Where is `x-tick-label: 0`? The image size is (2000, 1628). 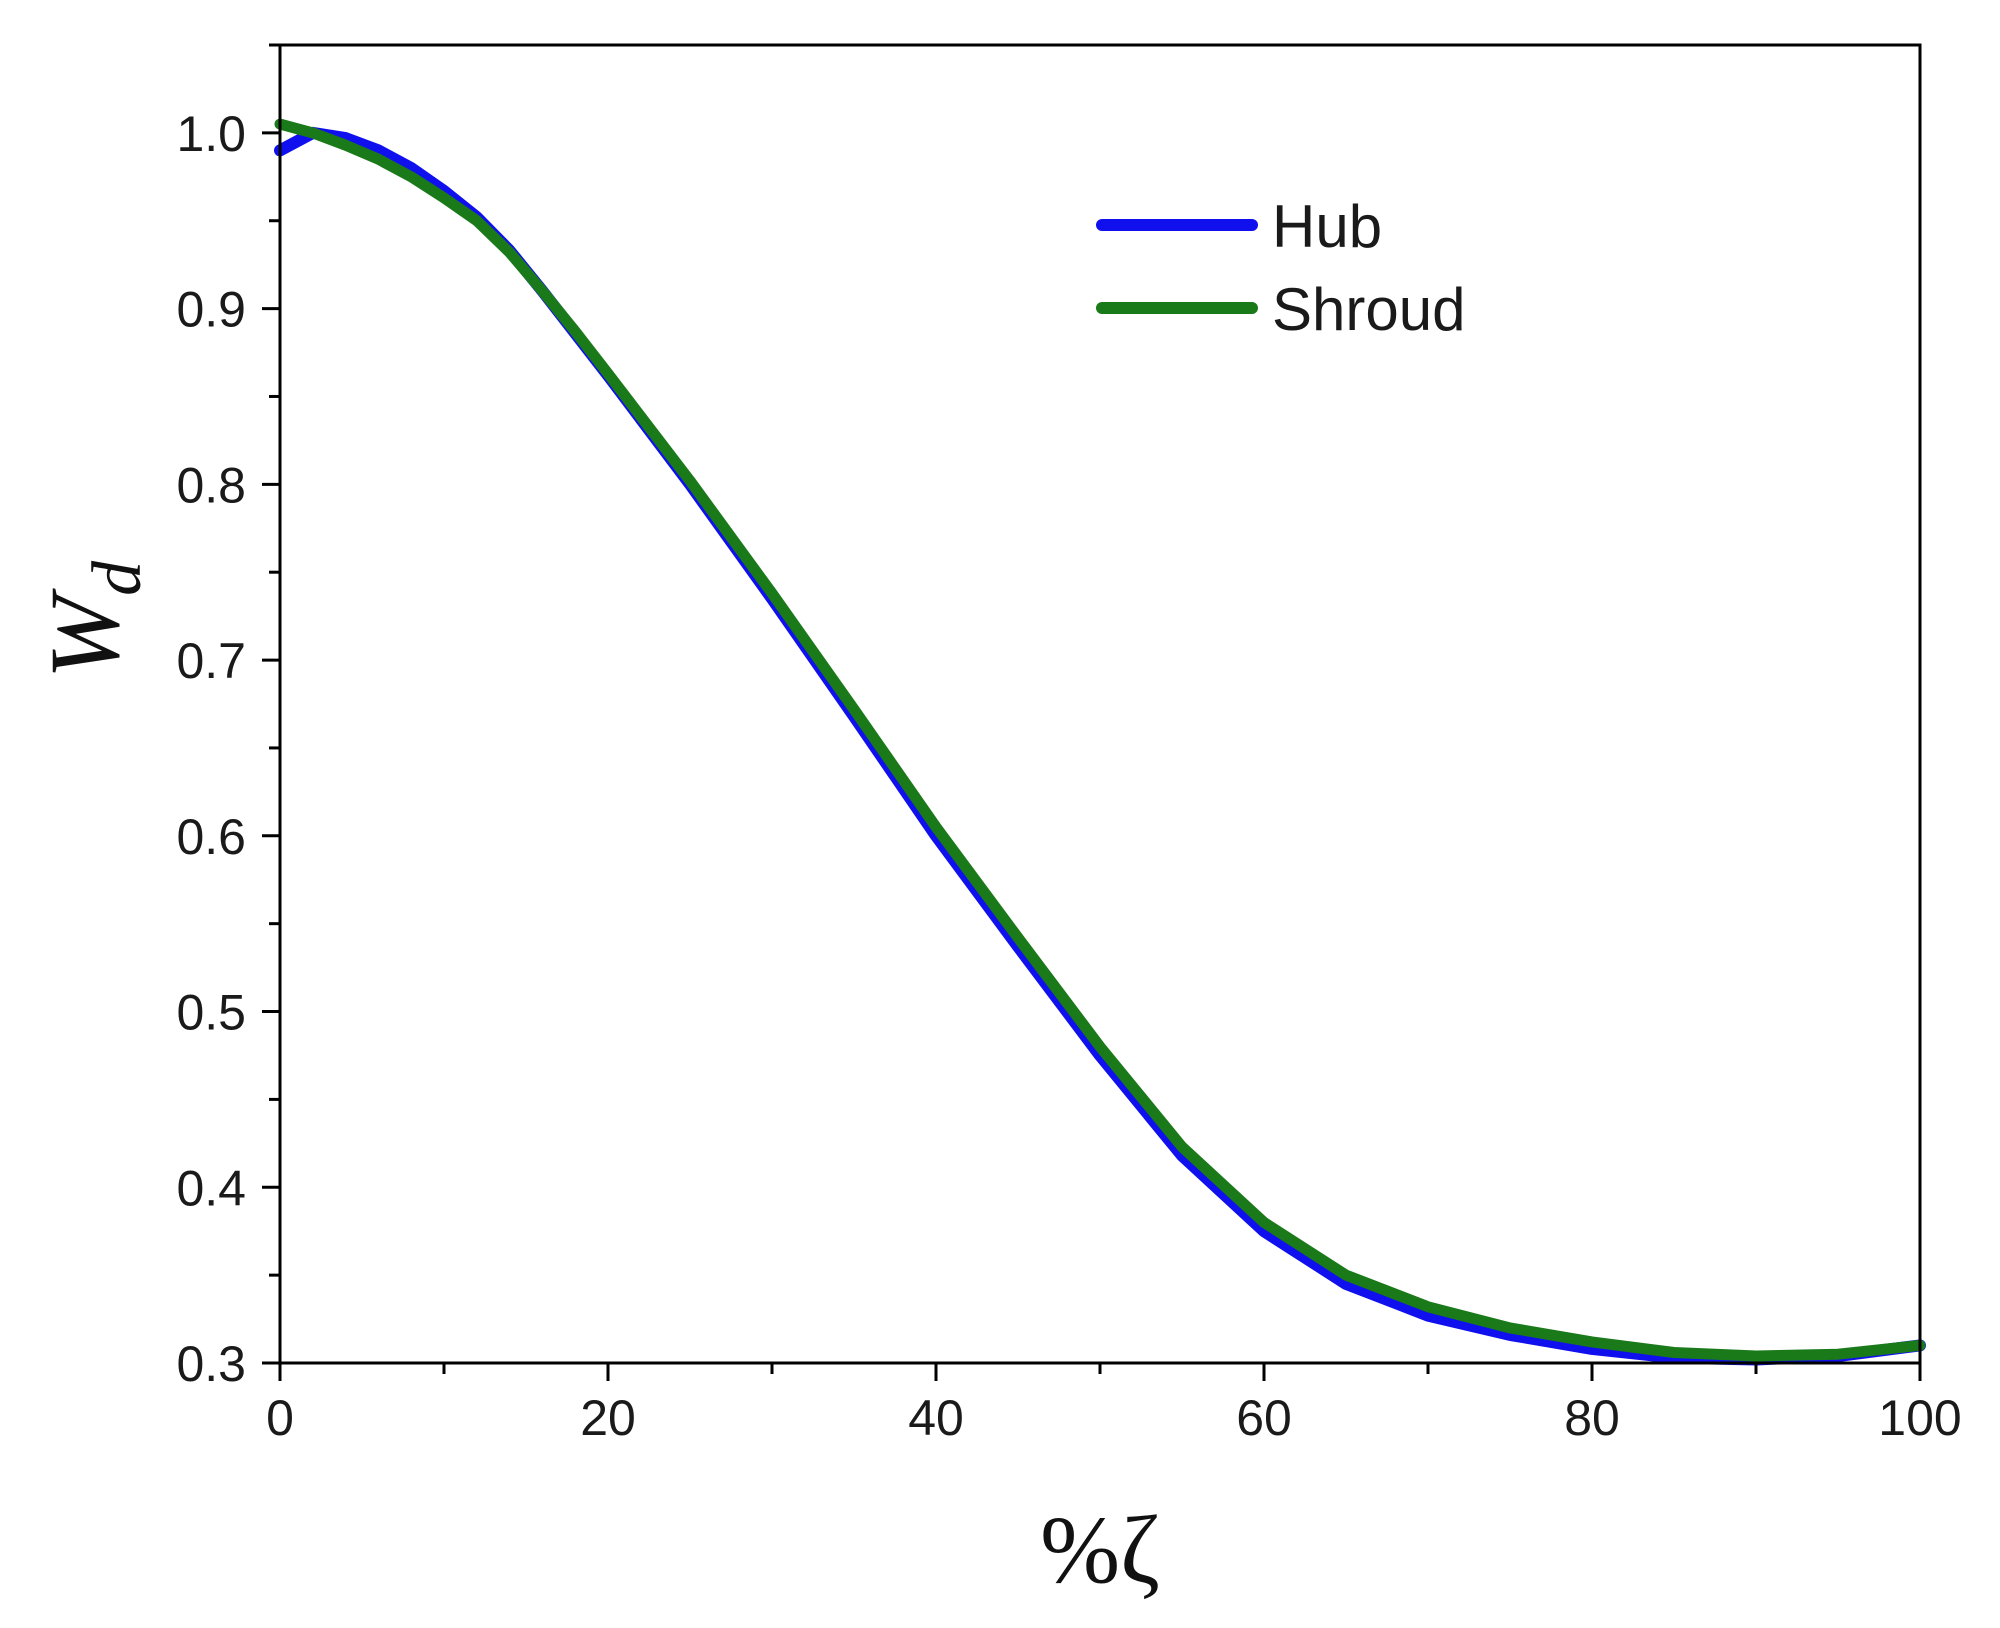
x-tick-label: 0 is located at coordinates (280, 1418).